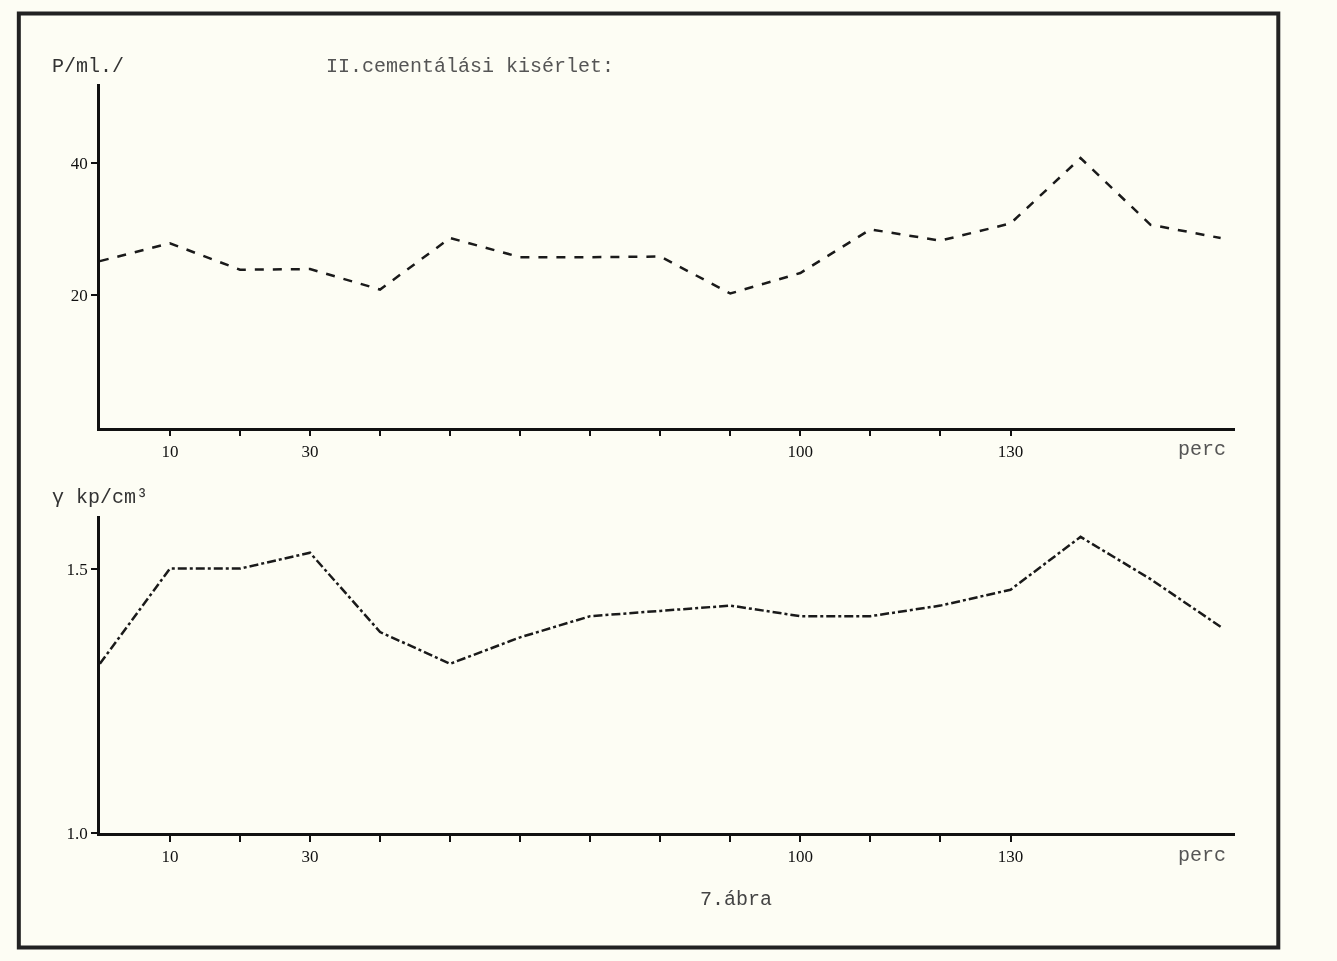 The height and width of the screenshot is (961, 1337). I want to click on y-tick-label: 1.0, so click(77, 833).